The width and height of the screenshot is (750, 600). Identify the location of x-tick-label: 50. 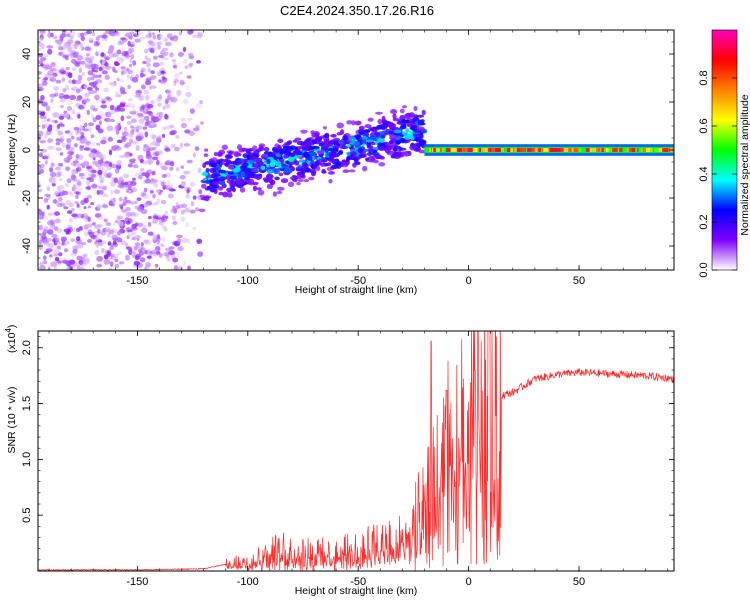
(579, 582).